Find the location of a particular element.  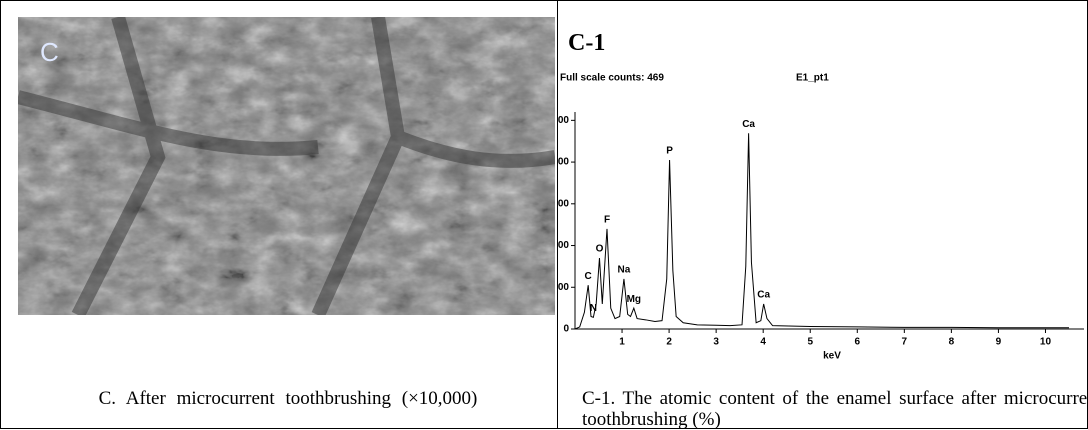

x-tick-label: 6 is located at coordinates (858, 342).